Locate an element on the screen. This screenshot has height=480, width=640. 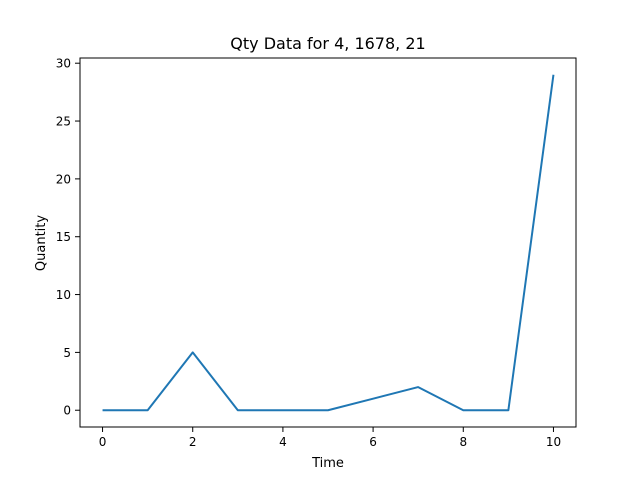
chart-title: Qty Data for 4, 1678, 21 is located at coordinates (327, 43).